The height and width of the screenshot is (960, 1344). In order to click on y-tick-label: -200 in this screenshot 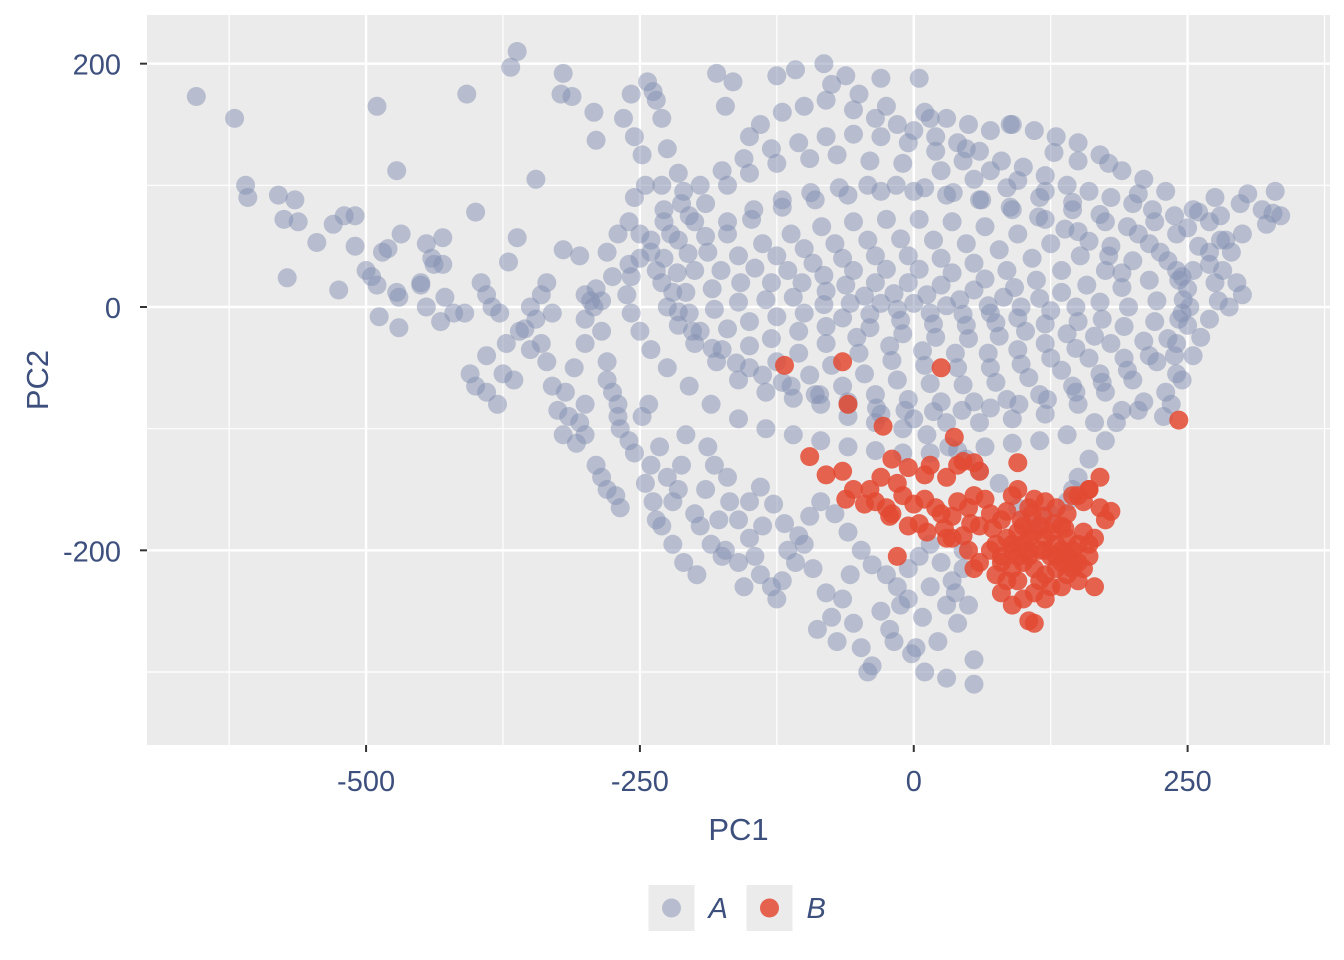, I will do `click(92, 552)`.